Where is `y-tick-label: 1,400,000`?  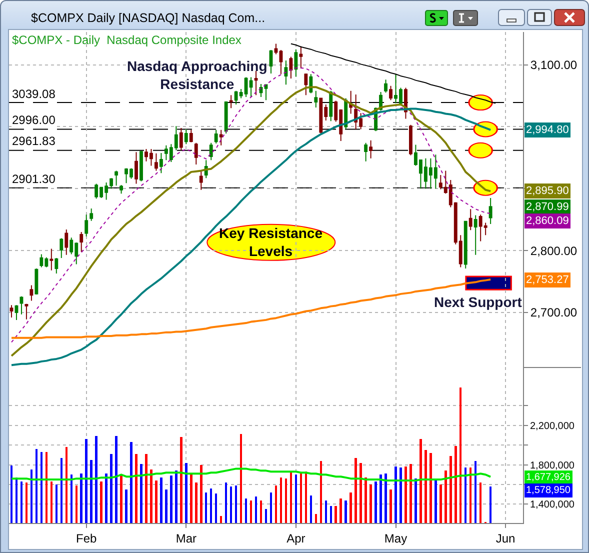 y-tick-label: 1,400,000 is located at coordinates (552, 505).